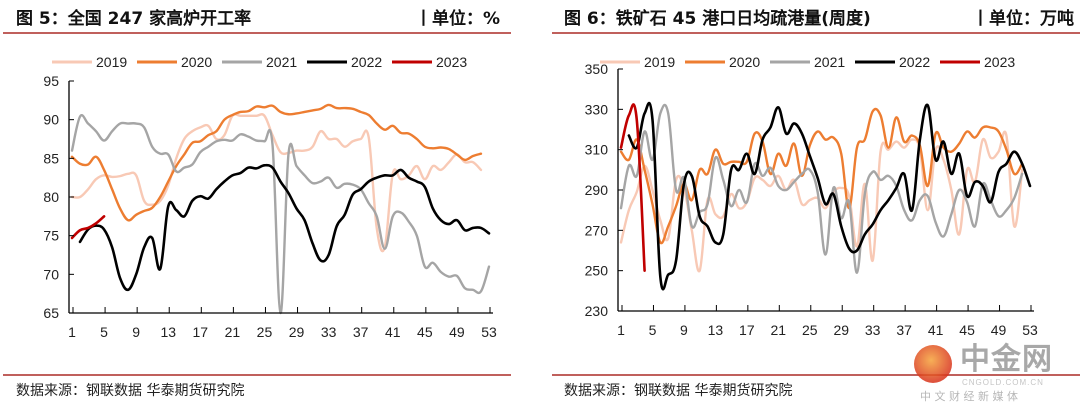  I want to click on y-tick-label: 65, so click(51, 313).